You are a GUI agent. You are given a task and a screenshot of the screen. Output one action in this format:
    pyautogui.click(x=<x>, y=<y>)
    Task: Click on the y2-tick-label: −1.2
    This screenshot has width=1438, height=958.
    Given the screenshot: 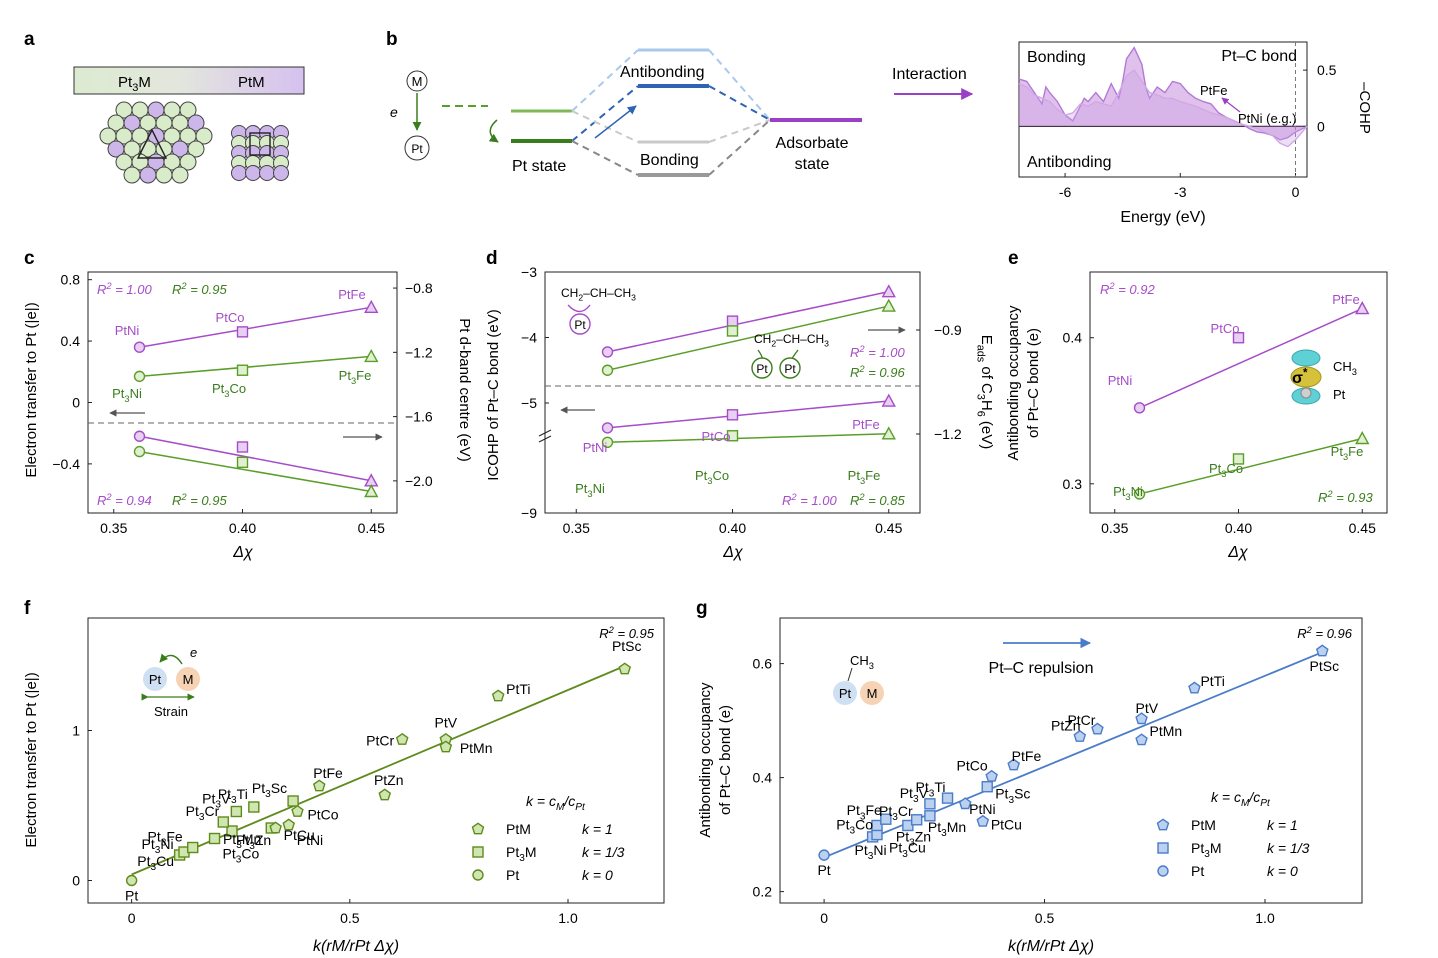 What is the action you would take?
    pyautogui.click(x=948, y=434)
    